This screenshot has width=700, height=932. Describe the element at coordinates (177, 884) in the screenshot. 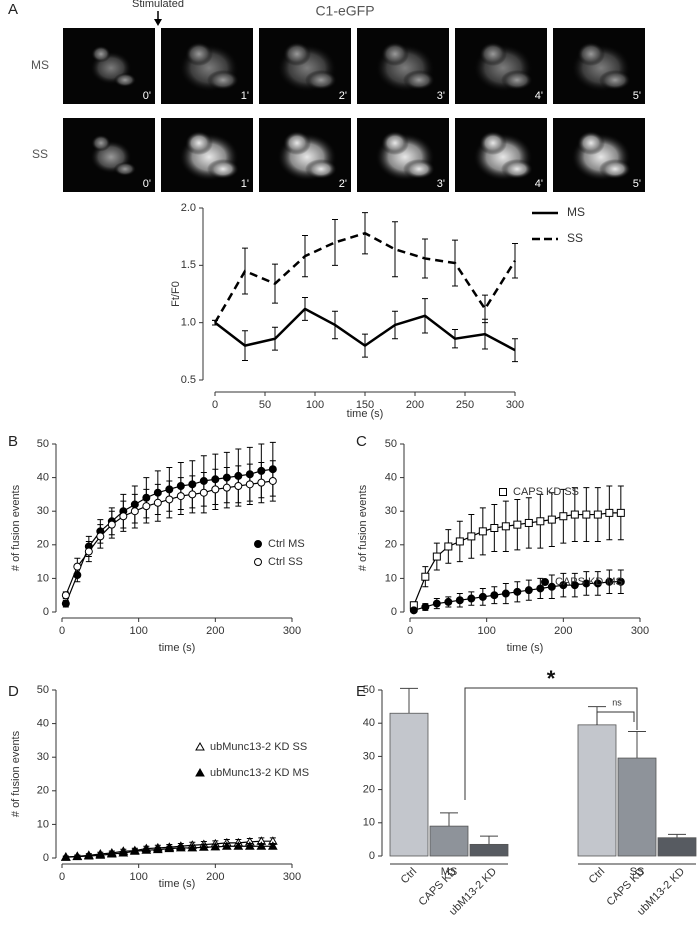

I see `x-axis-label: time (s)` at that location.